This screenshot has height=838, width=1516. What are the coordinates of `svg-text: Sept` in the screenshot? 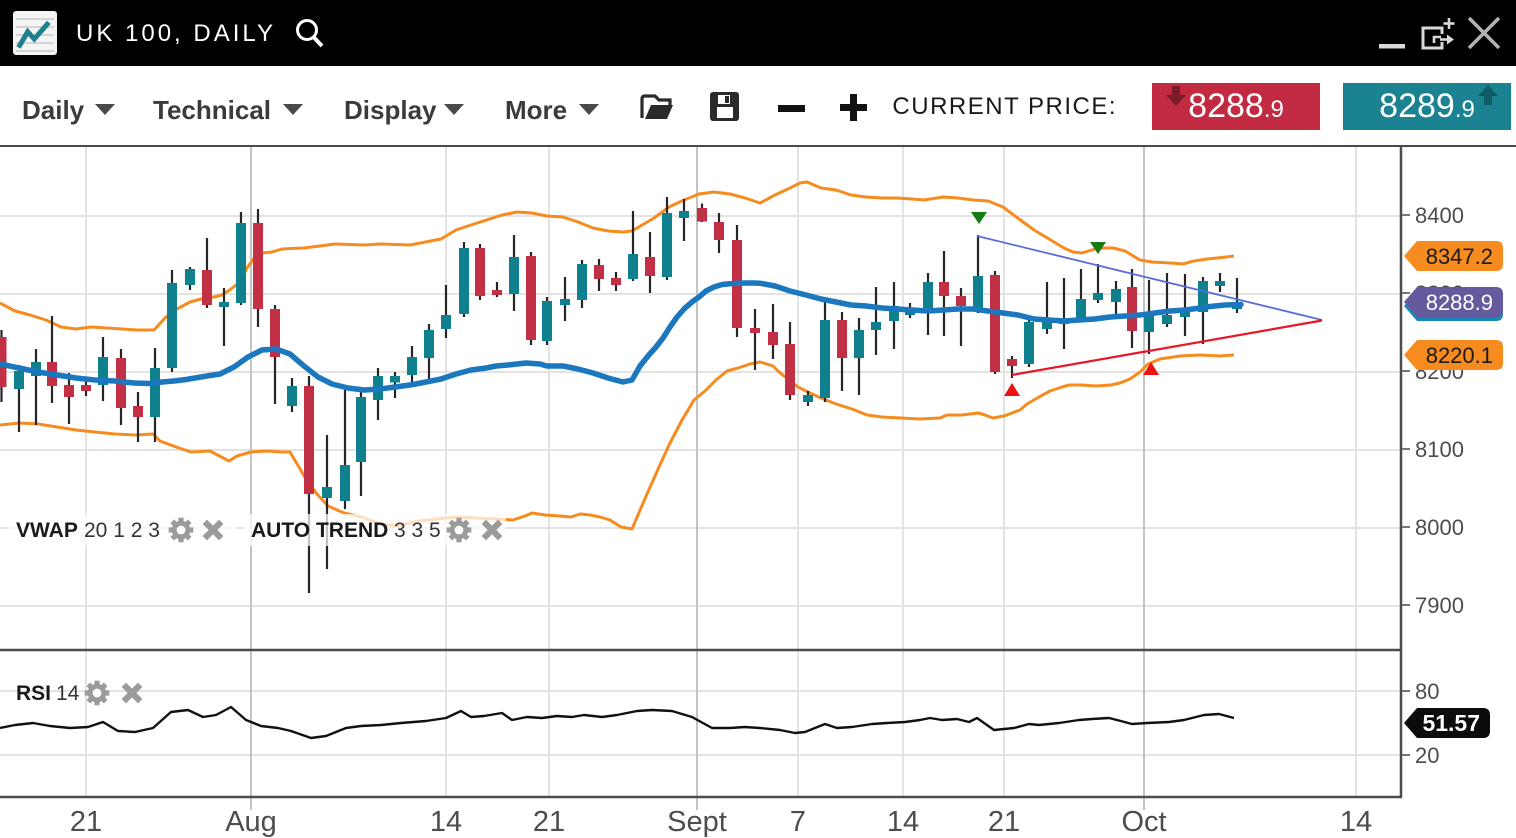 It's located at (697, 822).